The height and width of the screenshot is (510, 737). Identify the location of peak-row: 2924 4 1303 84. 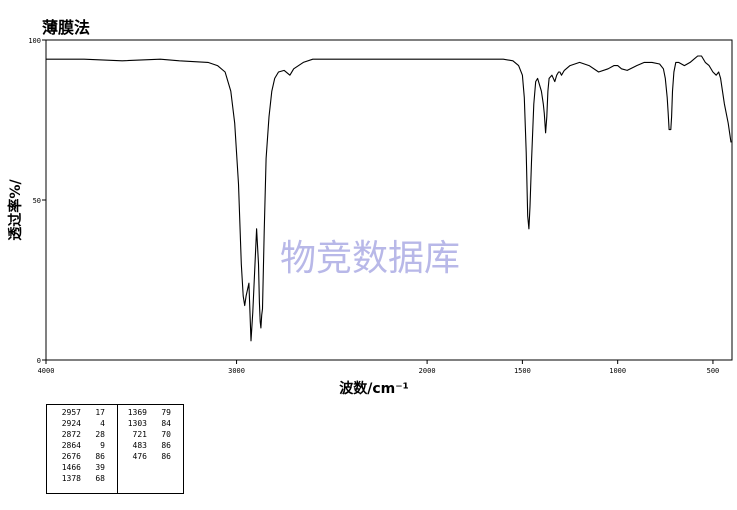
(113, 423).